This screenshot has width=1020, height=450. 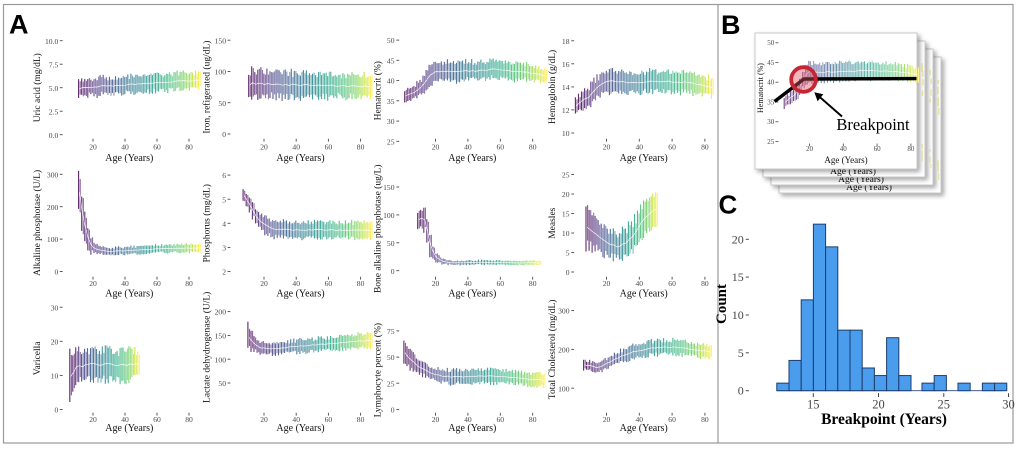 I want to click on svg-text:Bone alkaline phosphotase (ug/: Bone alkaline phosphotase (ug/L), so click(x=378, y=229).